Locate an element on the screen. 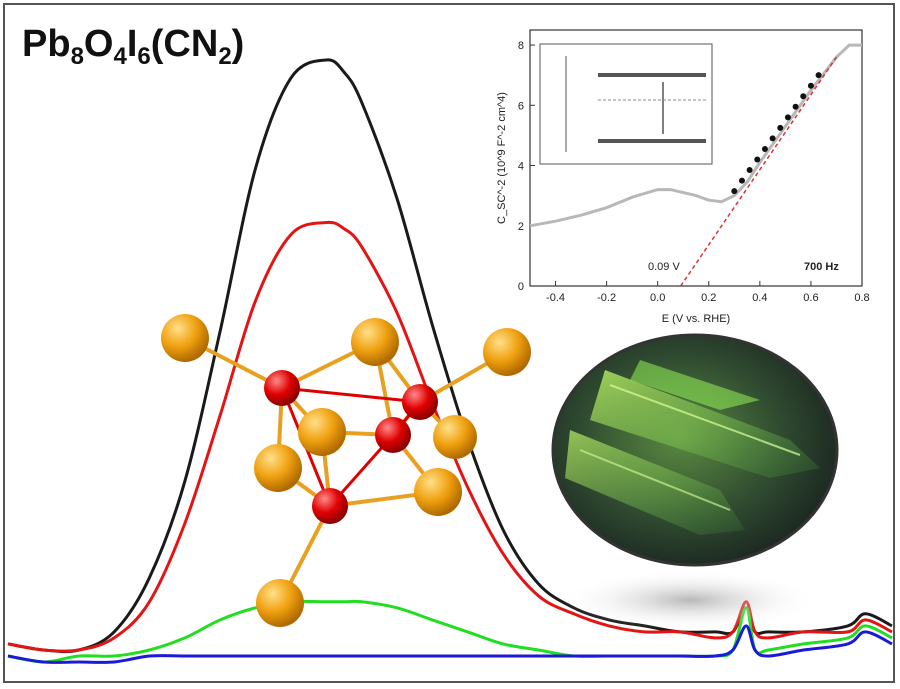 This screenshot has height=689, width=900. formula-pb: Pb is located at coordinates (46, 44).